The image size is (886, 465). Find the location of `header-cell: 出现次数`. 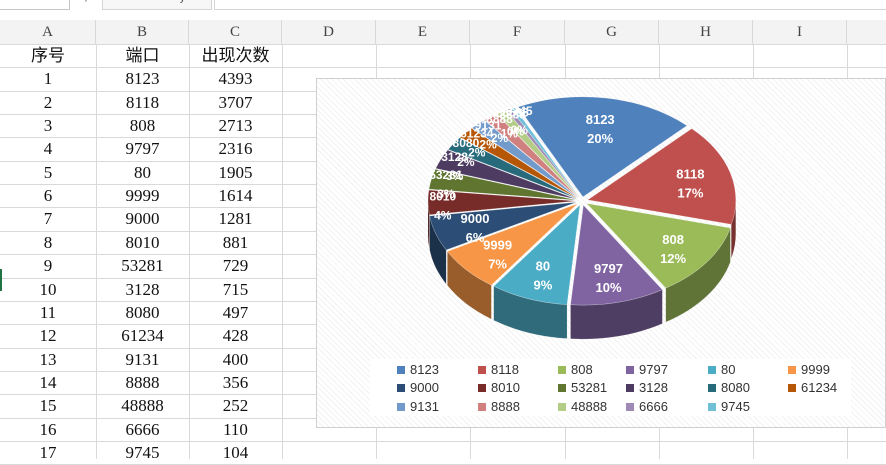

header-cell: 出现次数 is located at coordinates (235, 55).